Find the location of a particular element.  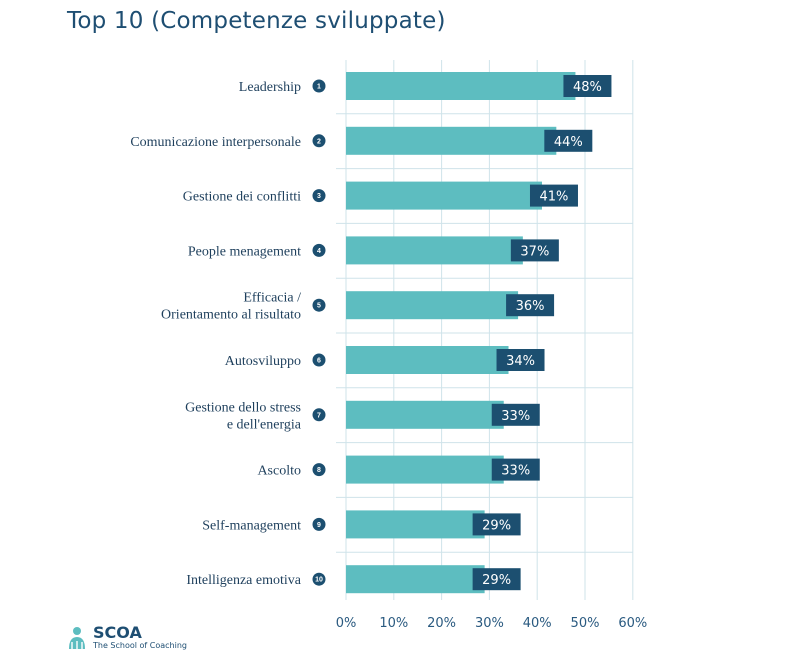

value-label: 41% is located at coordinates (554, 197).